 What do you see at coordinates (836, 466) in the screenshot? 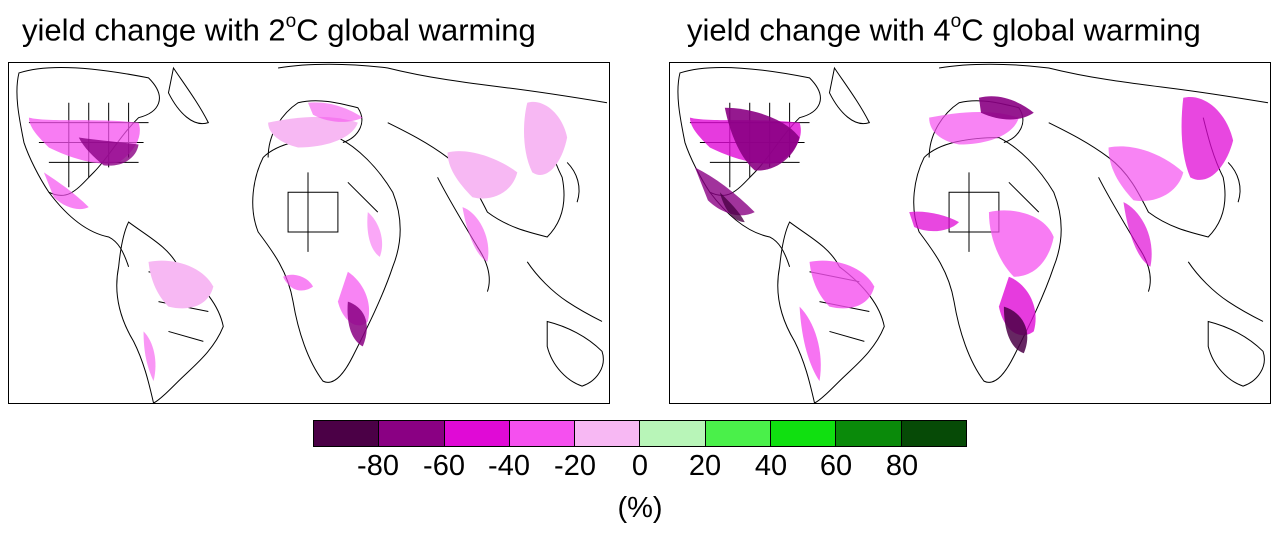
I see `colorbar-tick-label: 60` at bounding box center [836, 466].